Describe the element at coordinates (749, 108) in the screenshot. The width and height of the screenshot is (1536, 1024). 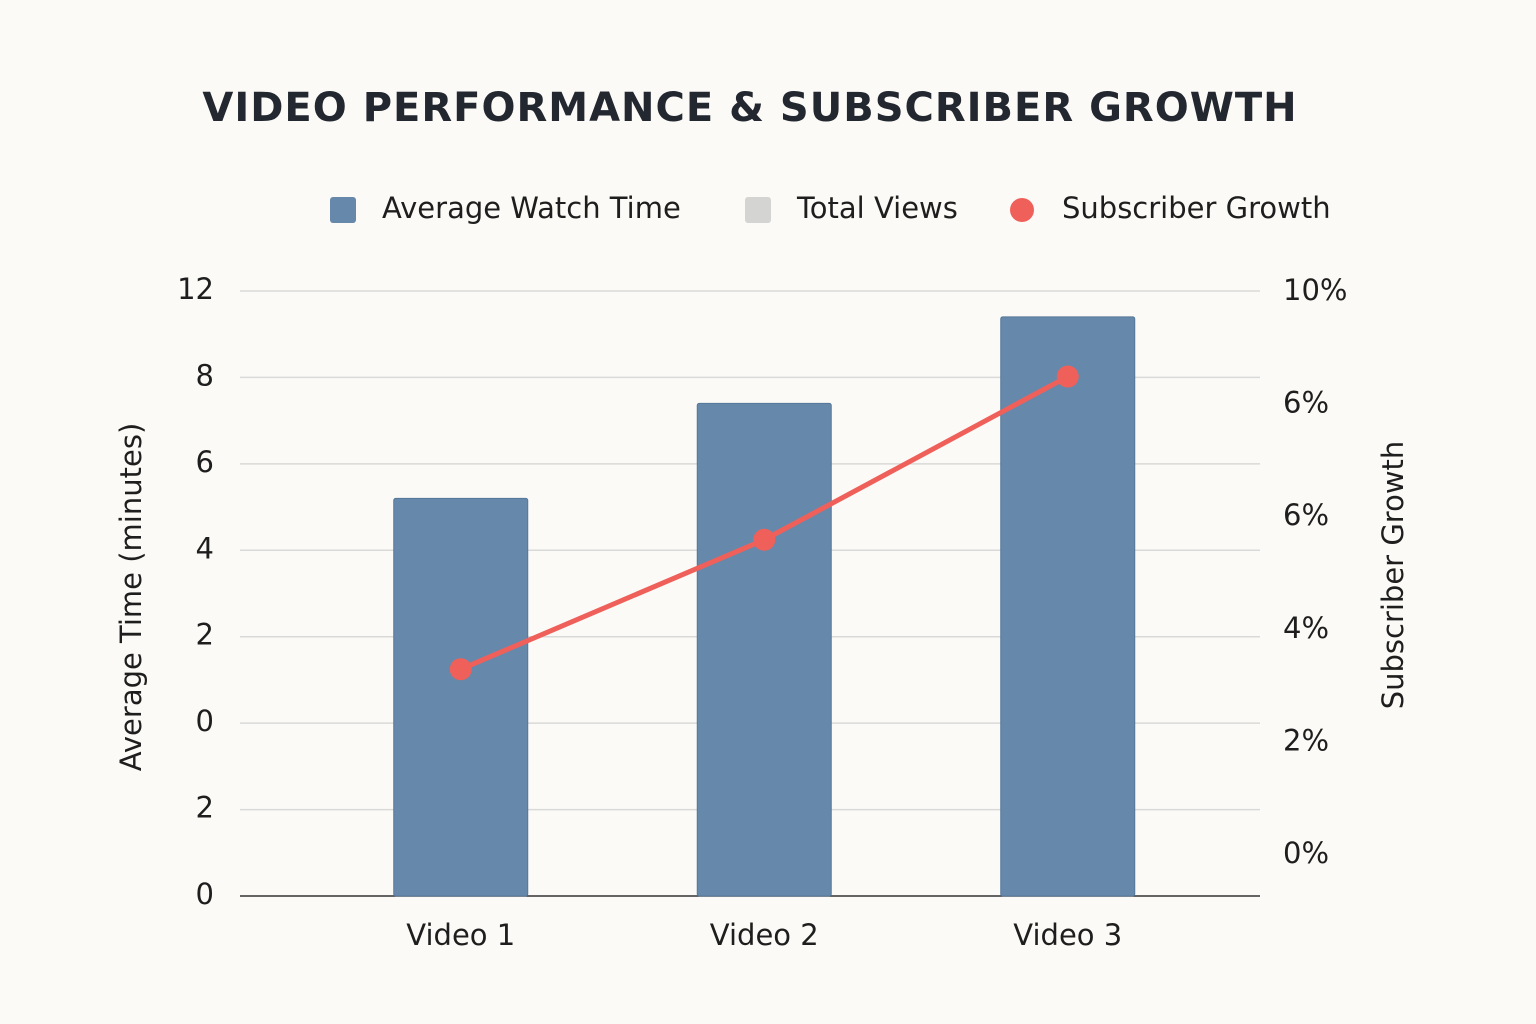
I see `chart-title: VIDEO PERFORMANCE & SUBSCRIBER GROWTH` at that location.